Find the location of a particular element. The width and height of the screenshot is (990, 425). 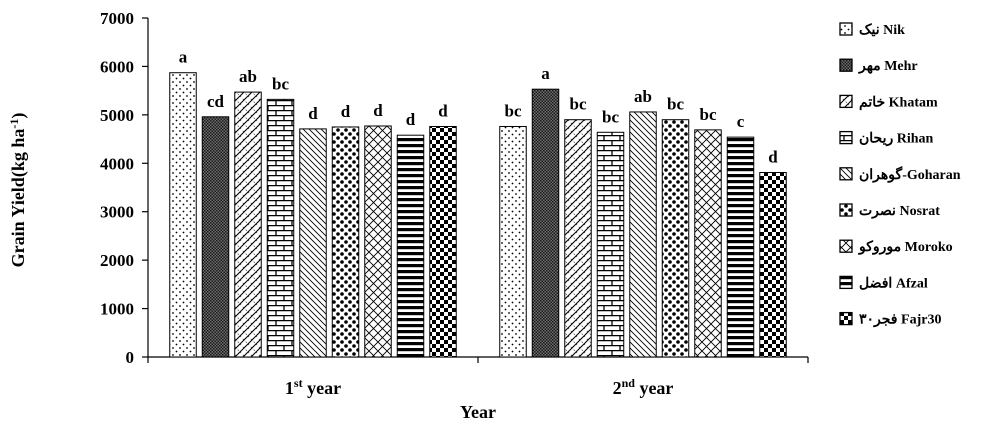

legend-label: افضل Afzal is located at coordinates (893, 283).